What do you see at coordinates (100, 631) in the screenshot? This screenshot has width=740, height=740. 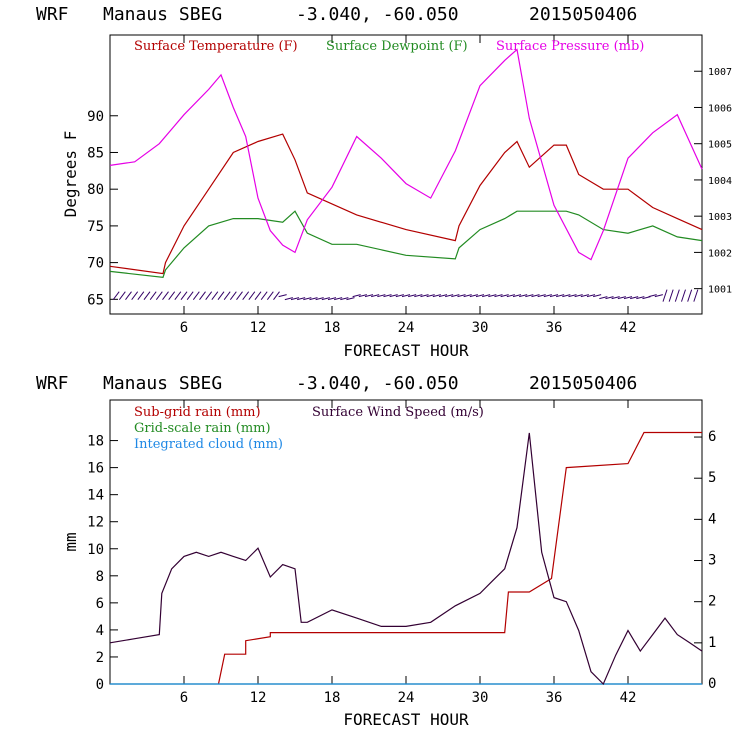 I see `p2-ytick-label: 4` at bounding box center [100, 631].